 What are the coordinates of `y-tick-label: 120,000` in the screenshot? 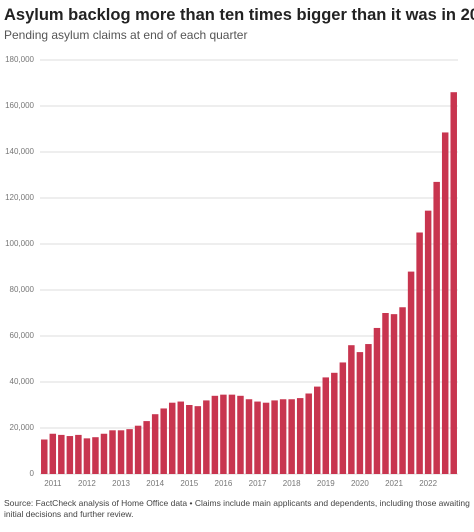 It's located at (19, 197).